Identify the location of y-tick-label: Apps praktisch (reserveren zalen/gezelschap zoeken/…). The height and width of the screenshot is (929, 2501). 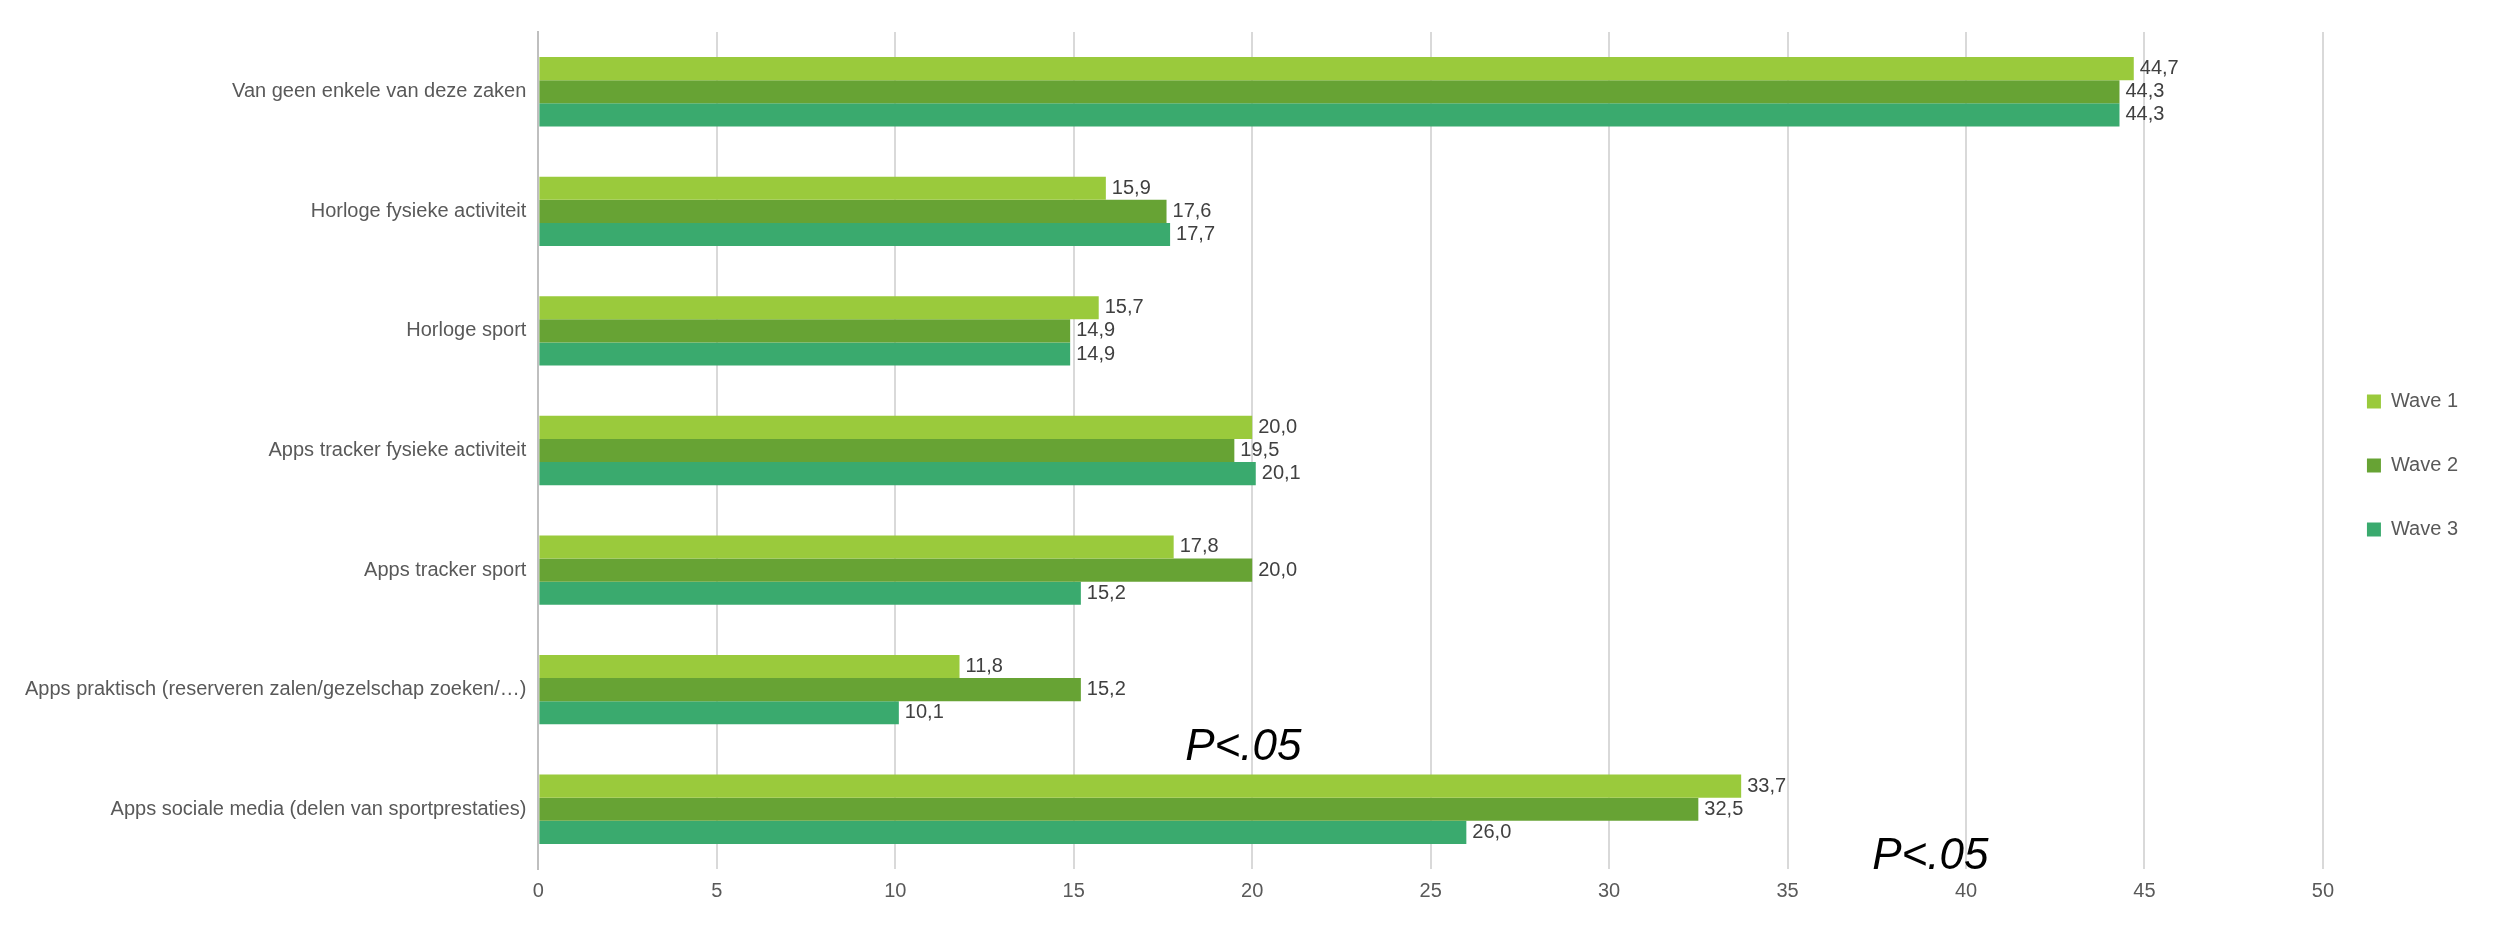
(276, 688).